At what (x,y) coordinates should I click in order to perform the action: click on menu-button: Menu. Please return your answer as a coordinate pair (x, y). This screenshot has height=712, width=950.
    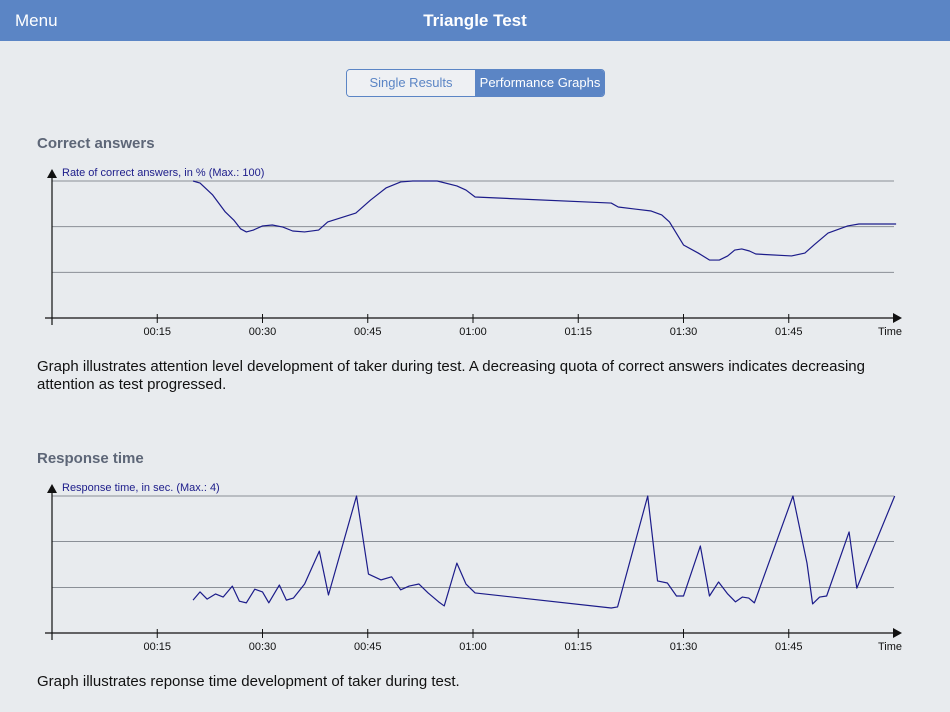
    Looking at the image, I should click on (36, 20).